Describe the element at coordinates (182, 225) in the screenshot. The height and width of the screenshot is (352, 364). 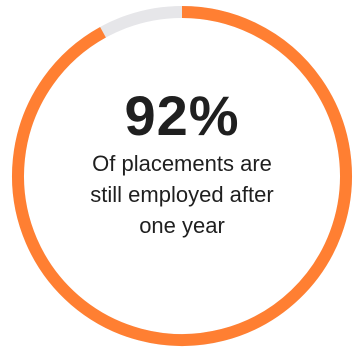
I see `caption-line-3: one year` at that location.